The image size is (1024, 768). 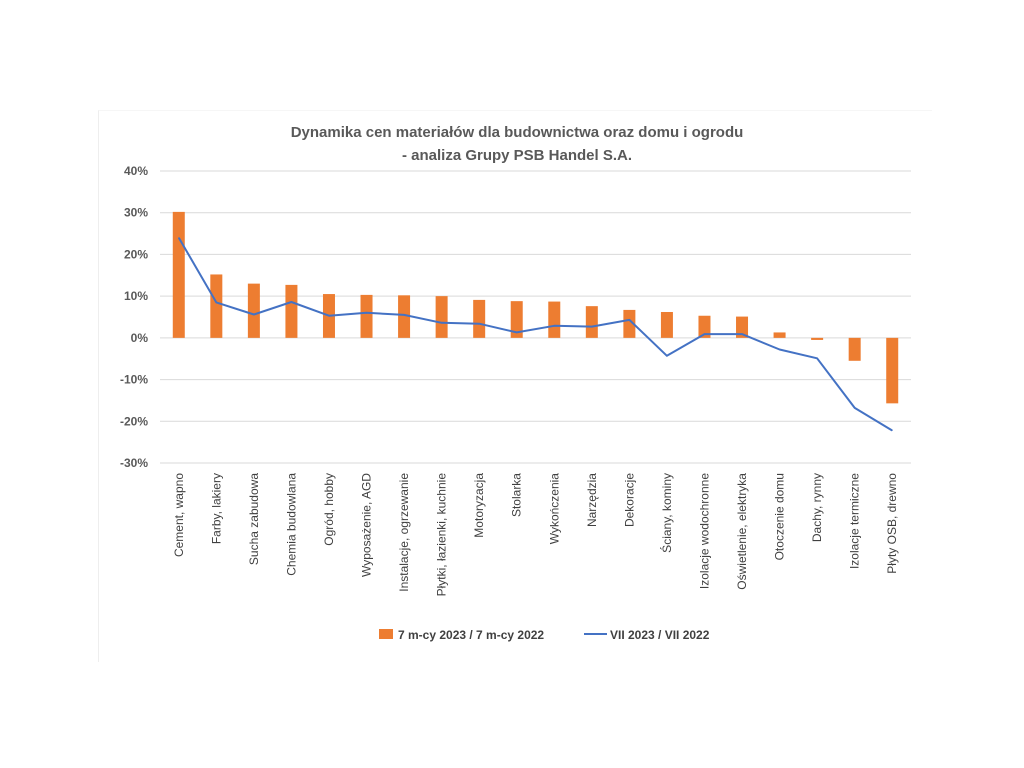 I want to click on category-label: Narzędzia, so click(x=592, y=500).